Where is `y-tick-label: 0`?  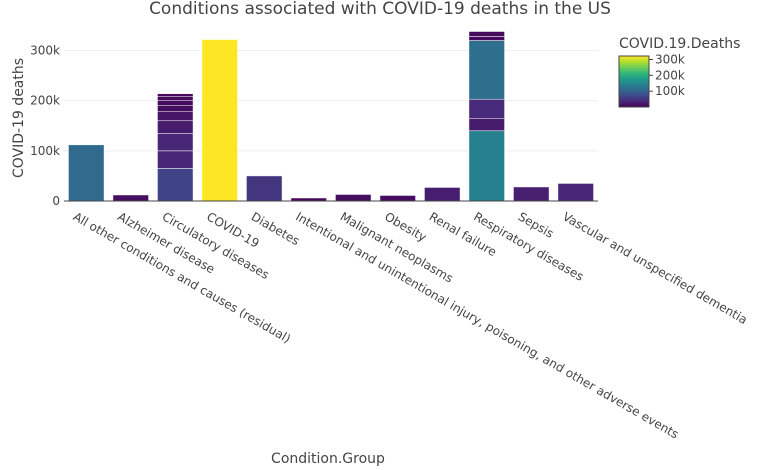 y-tick-label: 0 is located at coordinates (56, 201).